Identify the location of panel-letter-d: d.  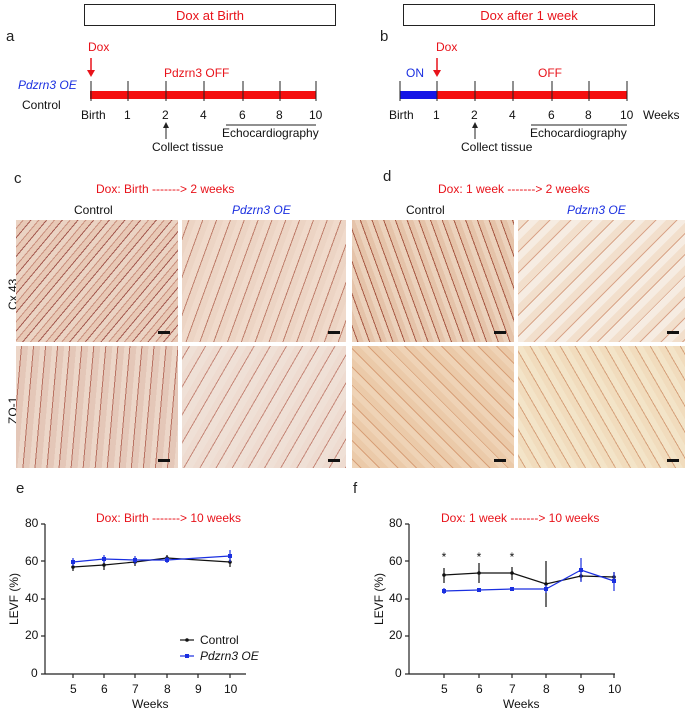
(387, 176).